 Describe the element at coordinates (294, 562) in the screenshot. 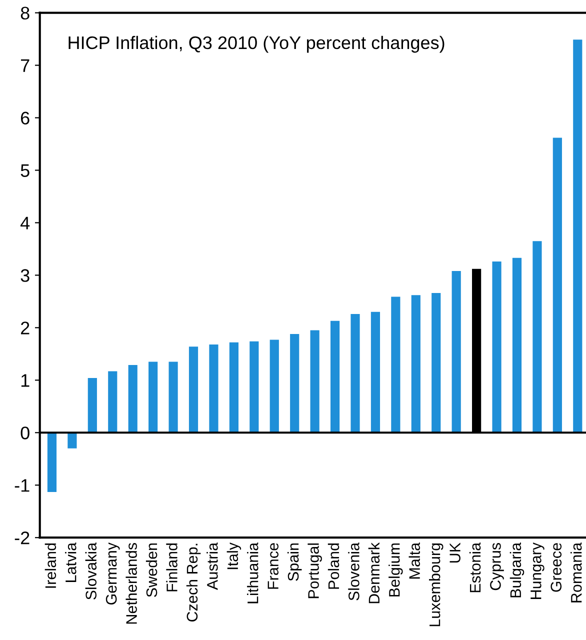

I see `x-tick-label: Spain` at that location.